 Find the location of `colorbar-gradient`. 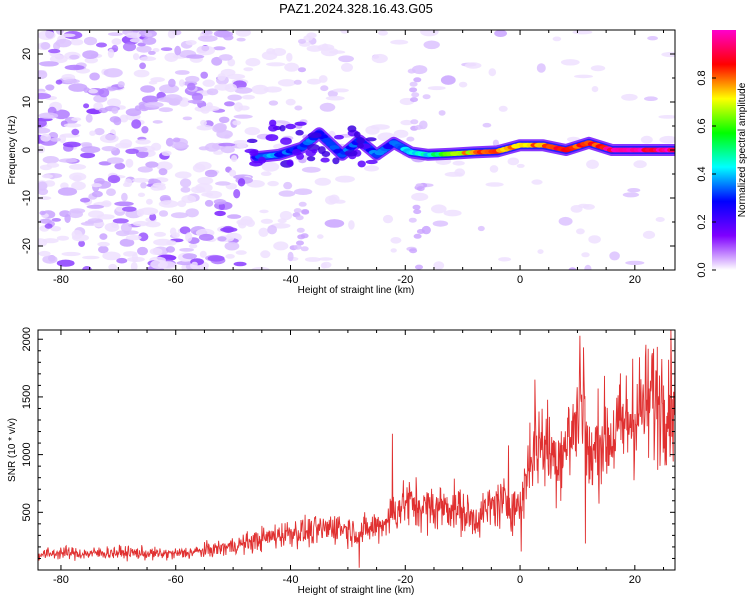

colorbar-gradient is located at coordinates (724, 150).